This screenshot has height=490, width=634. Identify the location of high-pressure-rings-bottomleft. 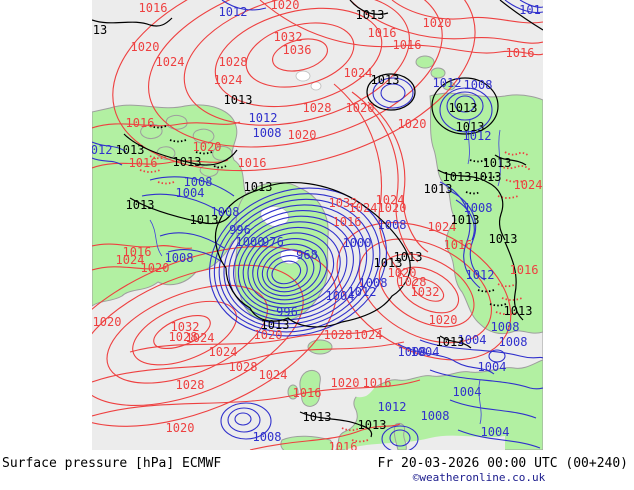
(214, 336).